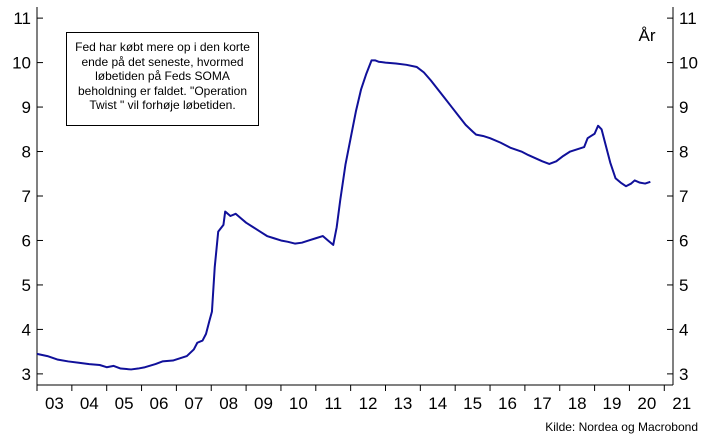 The width and height of the screenshot is (710, 448). What do you see at coordinates (26, 285) in the screenshot?
I see `left-y-tick-label: 5` at bounding box center [26, 285].